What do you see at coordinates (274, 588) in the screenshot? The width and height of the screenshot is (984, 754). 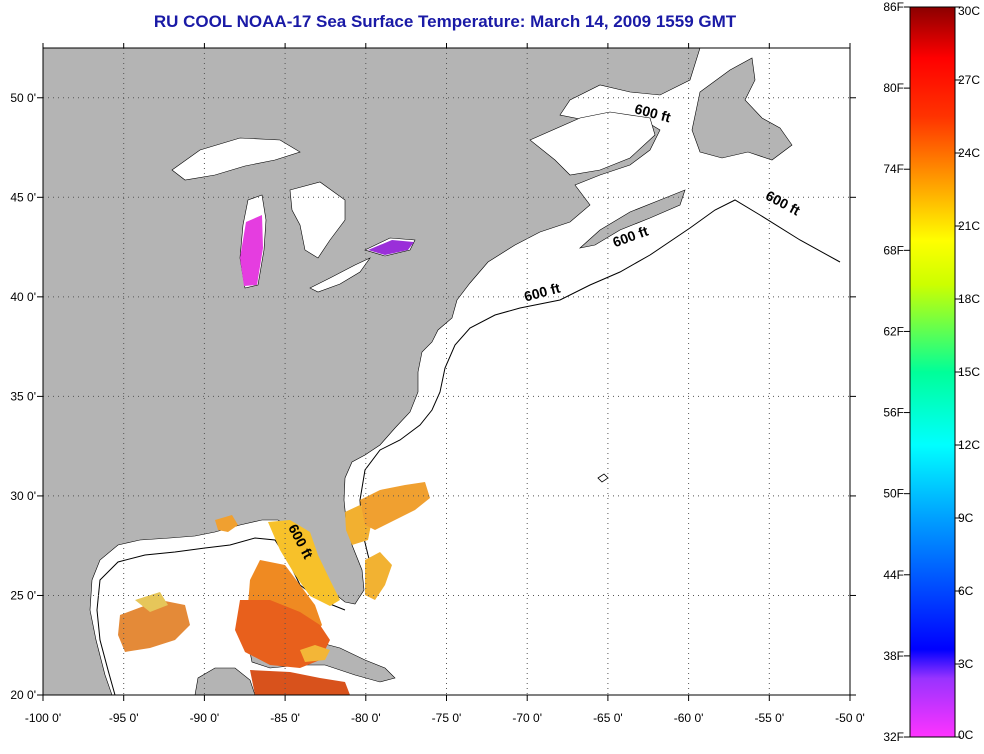 I see `sst-gulf-patches` at bounding box center [274, 588].